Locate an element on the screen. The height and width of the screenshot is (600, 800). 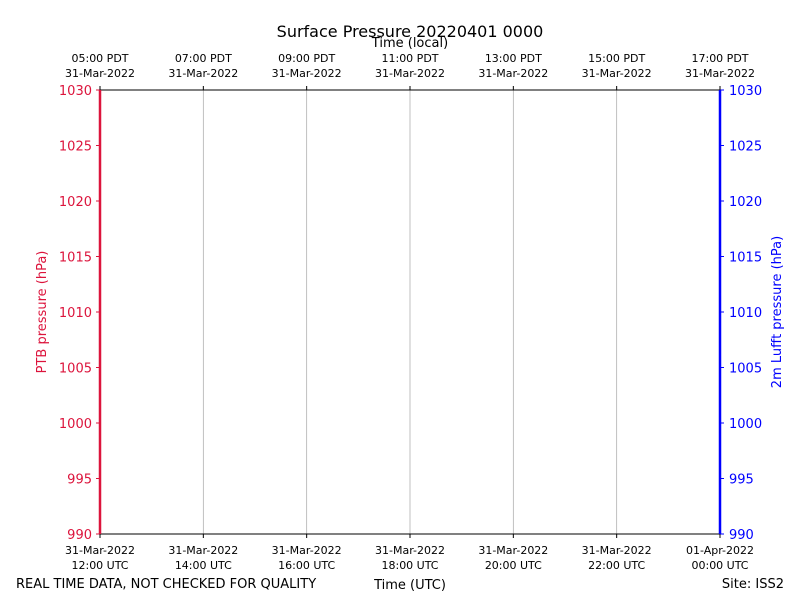
left-tick-label: 995 is located at coordinates (79, 480).